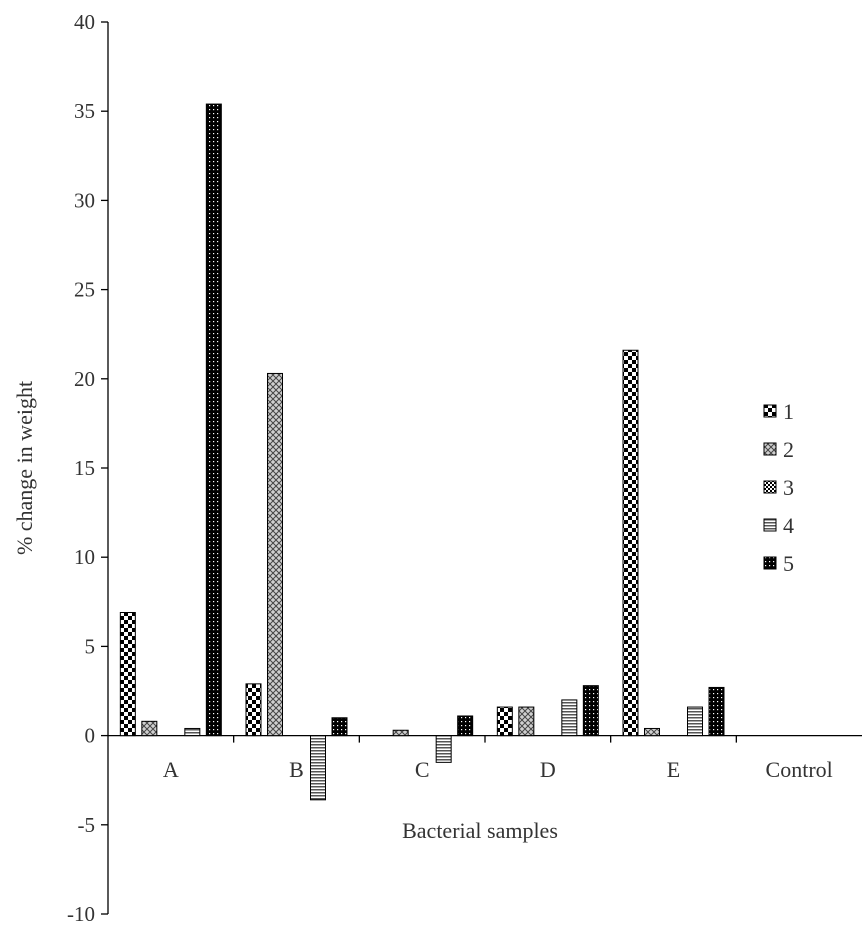 The height and width of the screenshot is (926, 864). Describe the element at coordinates (480, 830) in the screenshot. I see `x-axis-title: Bacterial samples` at that location.